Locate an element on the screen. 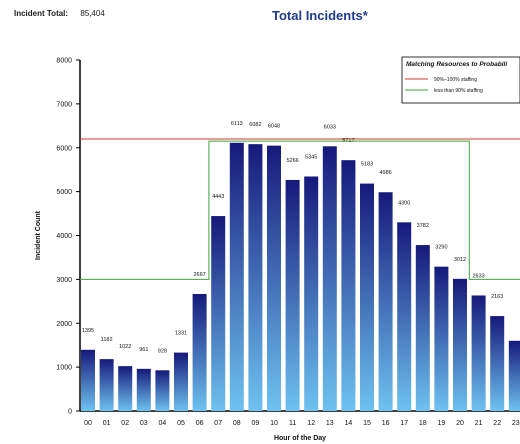 The image size is (520, 444). bar-label-22: 2163 is located at coordinates (497, 297).